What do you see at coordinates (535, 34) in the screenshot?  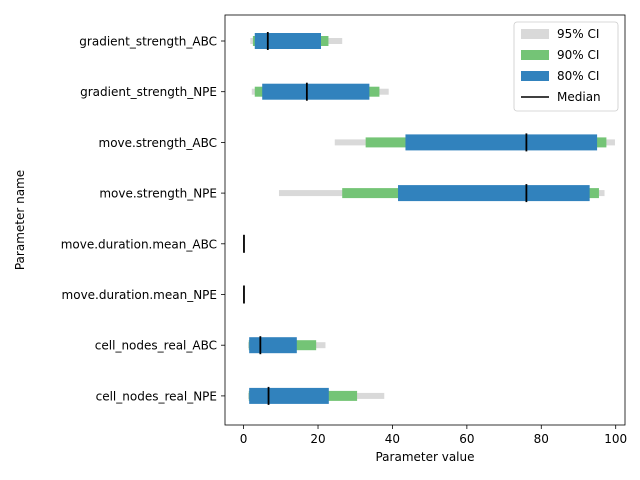 I see `legend-swatch-95-ci` at bounding box center [535, 34].